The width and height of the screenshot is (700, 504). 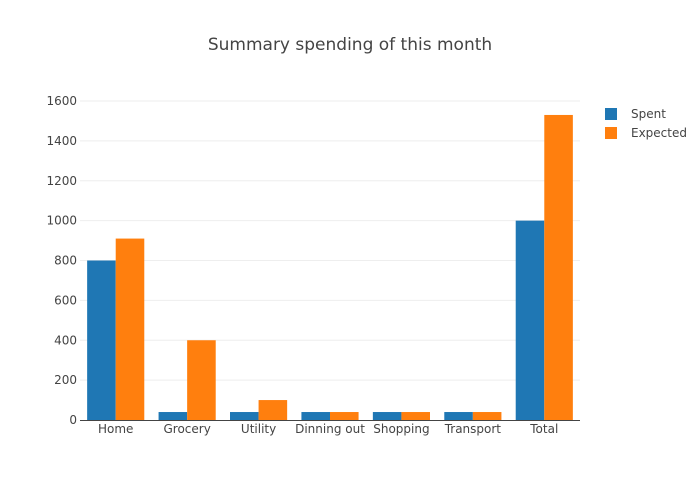 I want to click on legend-swatch-expected, so click(x=611, y=133).